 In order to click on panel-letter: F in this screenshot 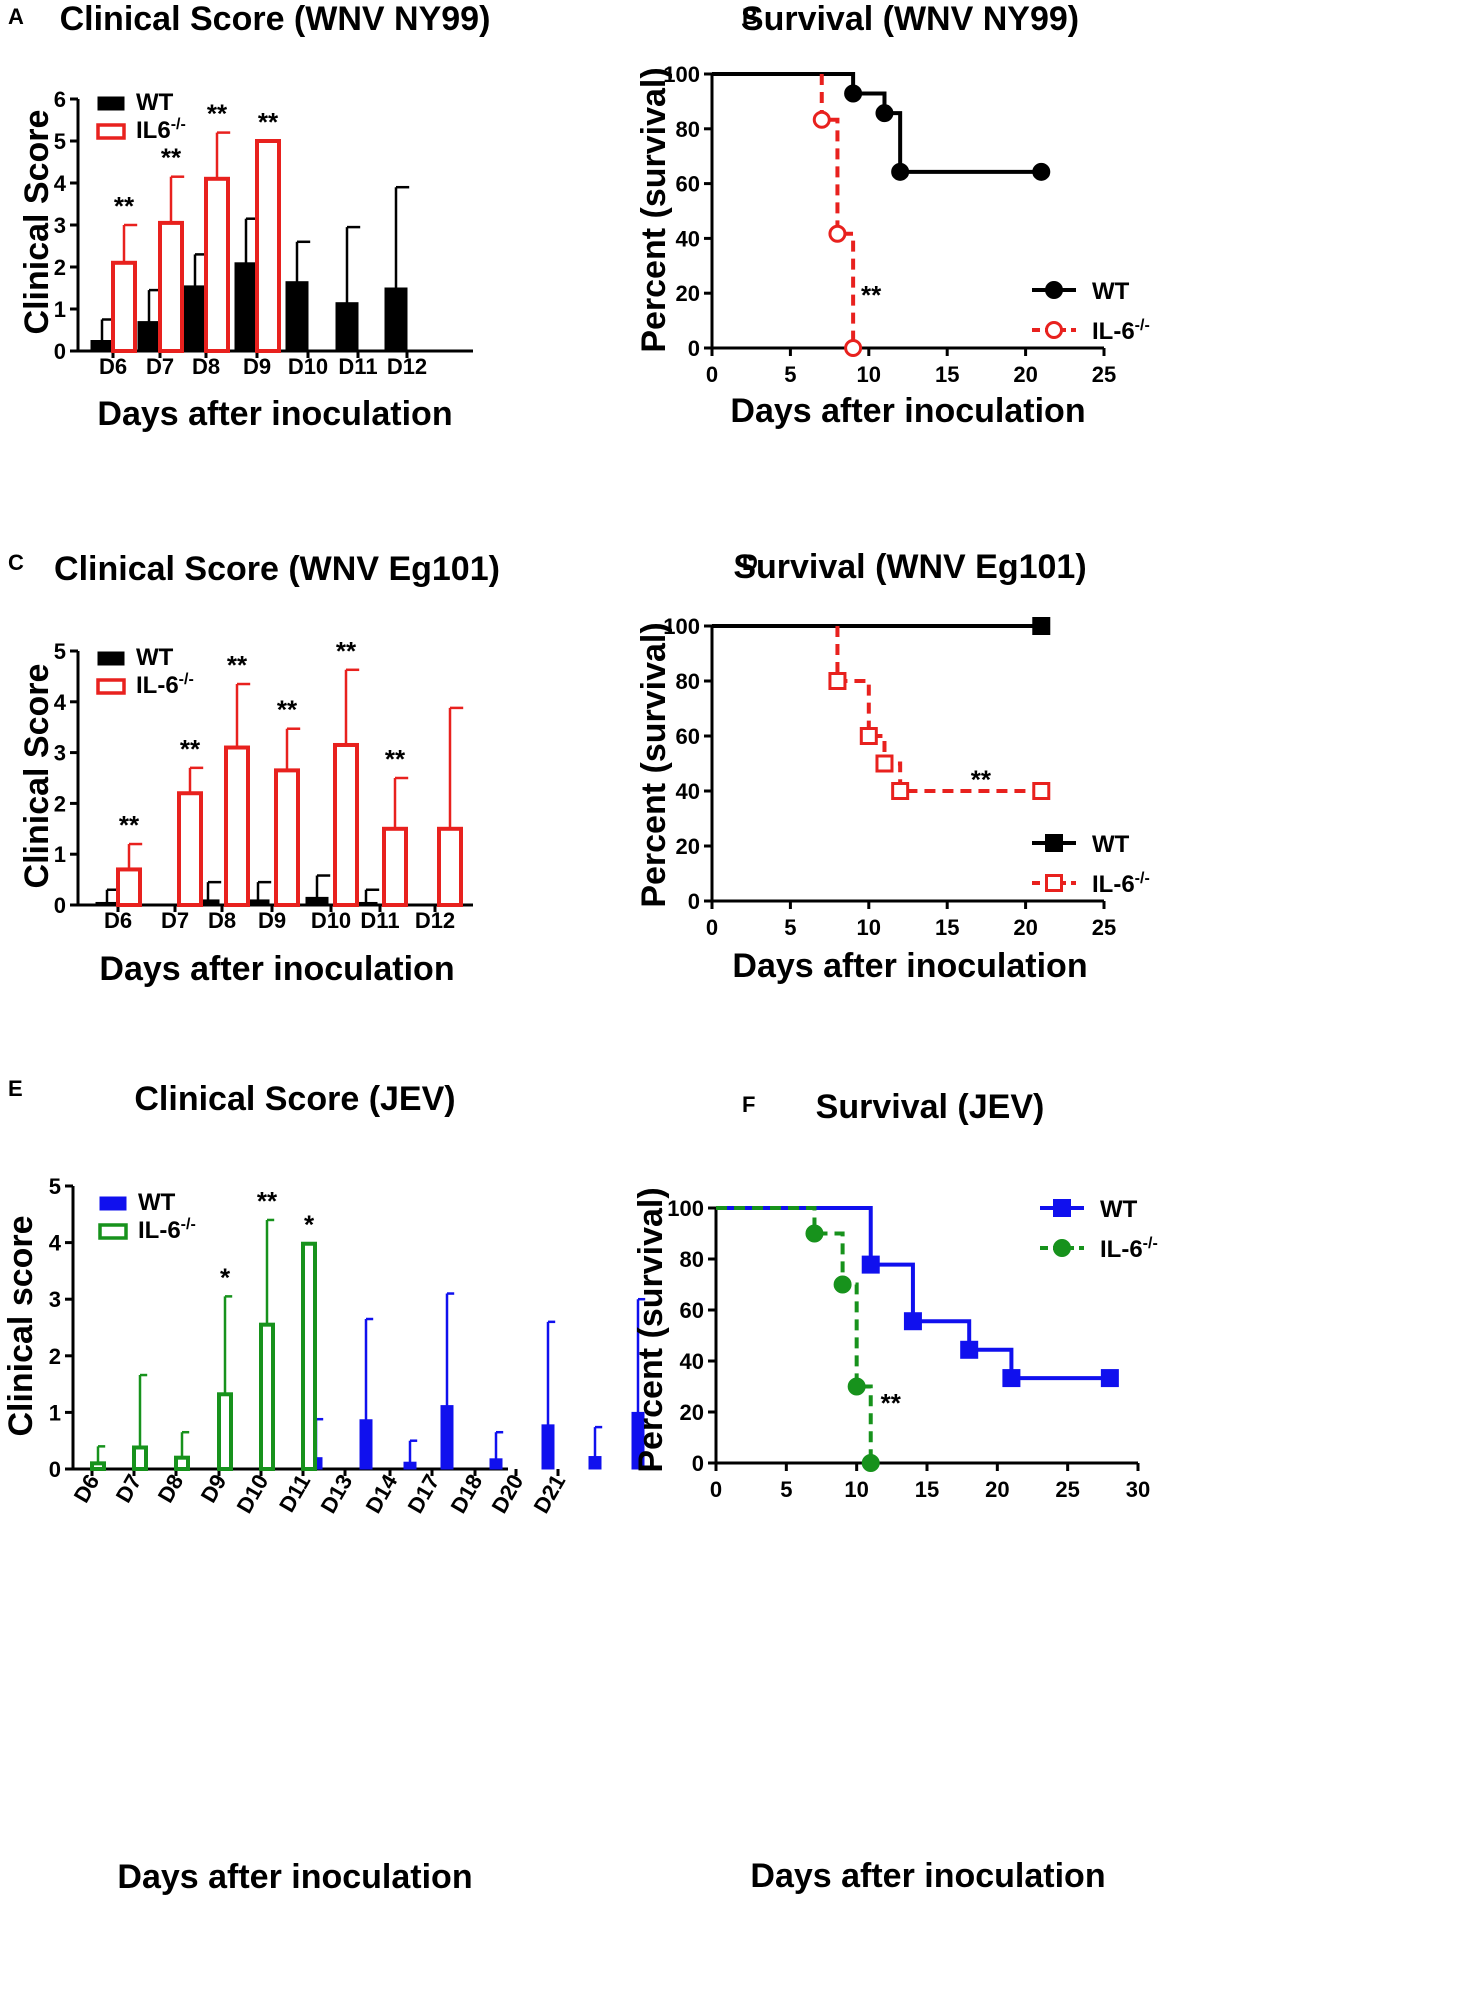, I will do `click(748, 1104)`.